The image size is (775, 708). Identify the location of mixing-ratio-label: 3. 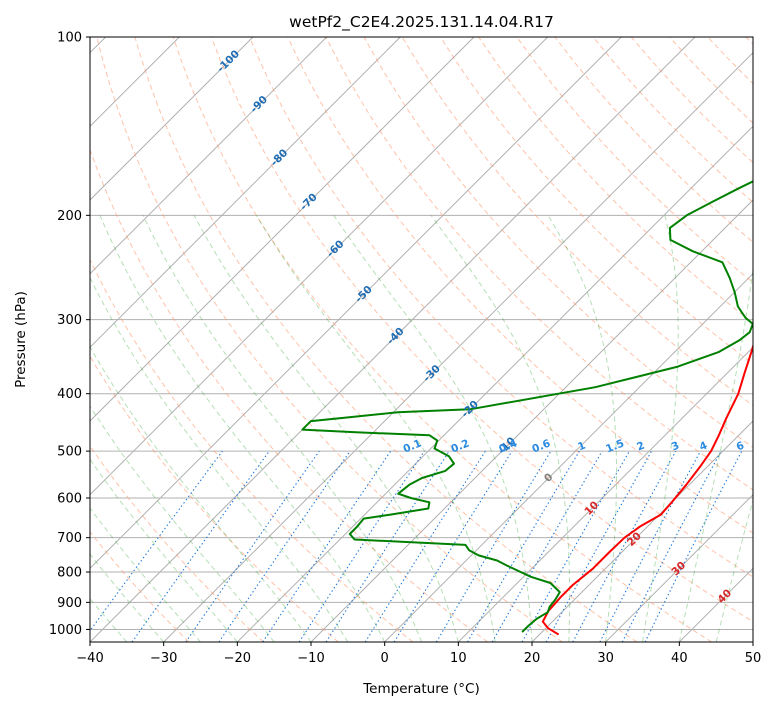
(675, 447).